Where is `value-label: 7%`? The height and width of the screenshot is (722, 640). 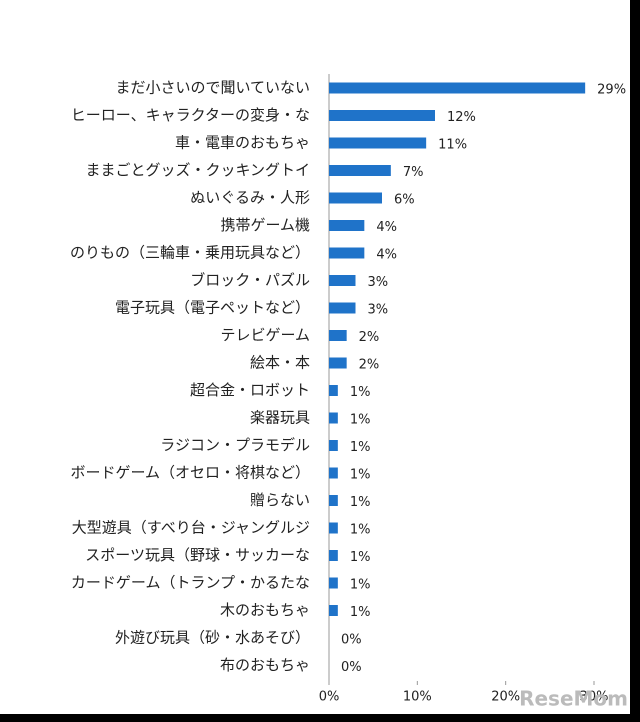 value-label: 7% is located at coordinates (413, 172).